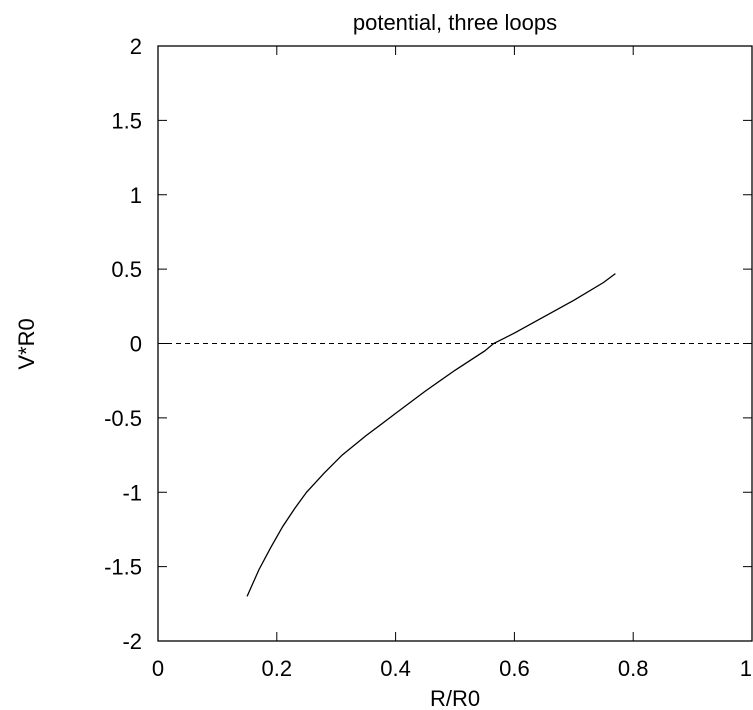 The height and width of the screenshot is (710, 753). What do you see at coordinates (746, 668) in the screenshot?
I see `x-tick-label: 1` at bounding box center [746, 668].